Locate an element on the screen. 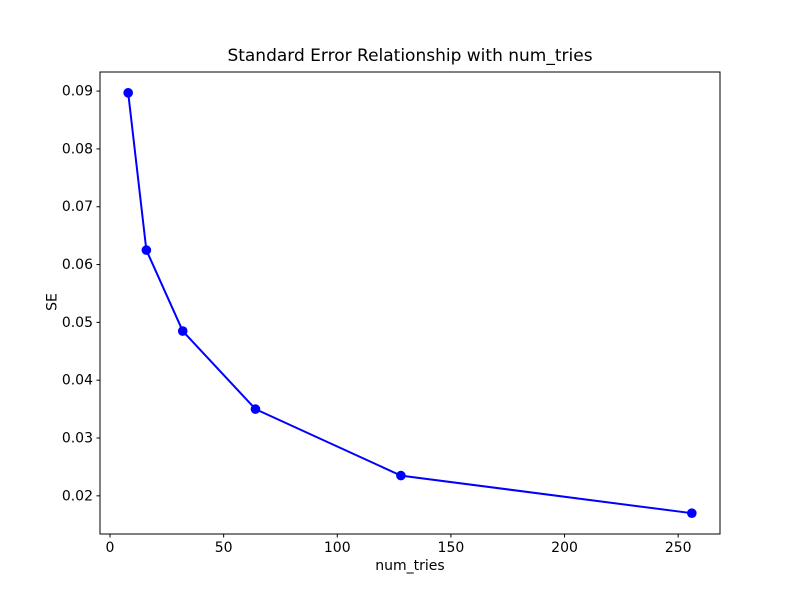 Image resolution: width=800 pixels, height=600 pixels. x-tick-label: 100 is located at coordinates (337, 548).